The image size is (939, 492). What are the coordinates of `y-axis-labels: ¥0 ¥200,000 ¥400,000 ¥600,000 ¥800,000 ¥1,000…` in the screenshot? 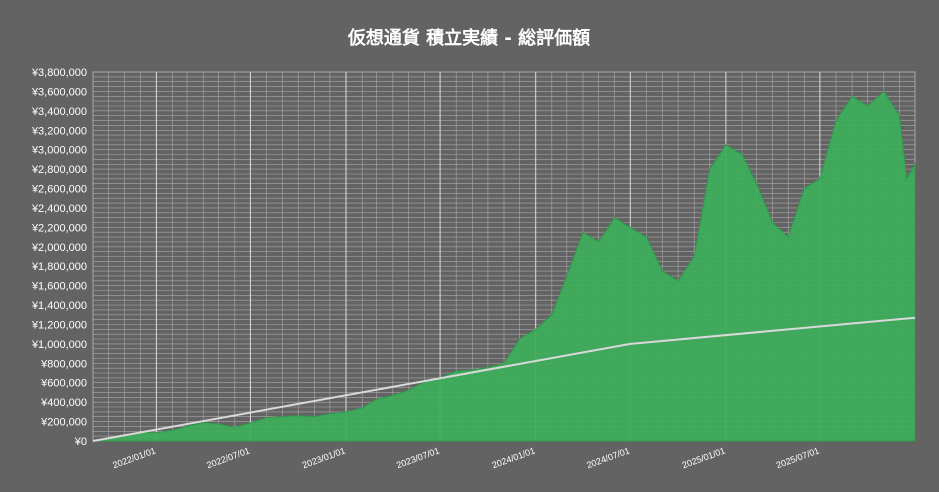 It's located at (59, 257).